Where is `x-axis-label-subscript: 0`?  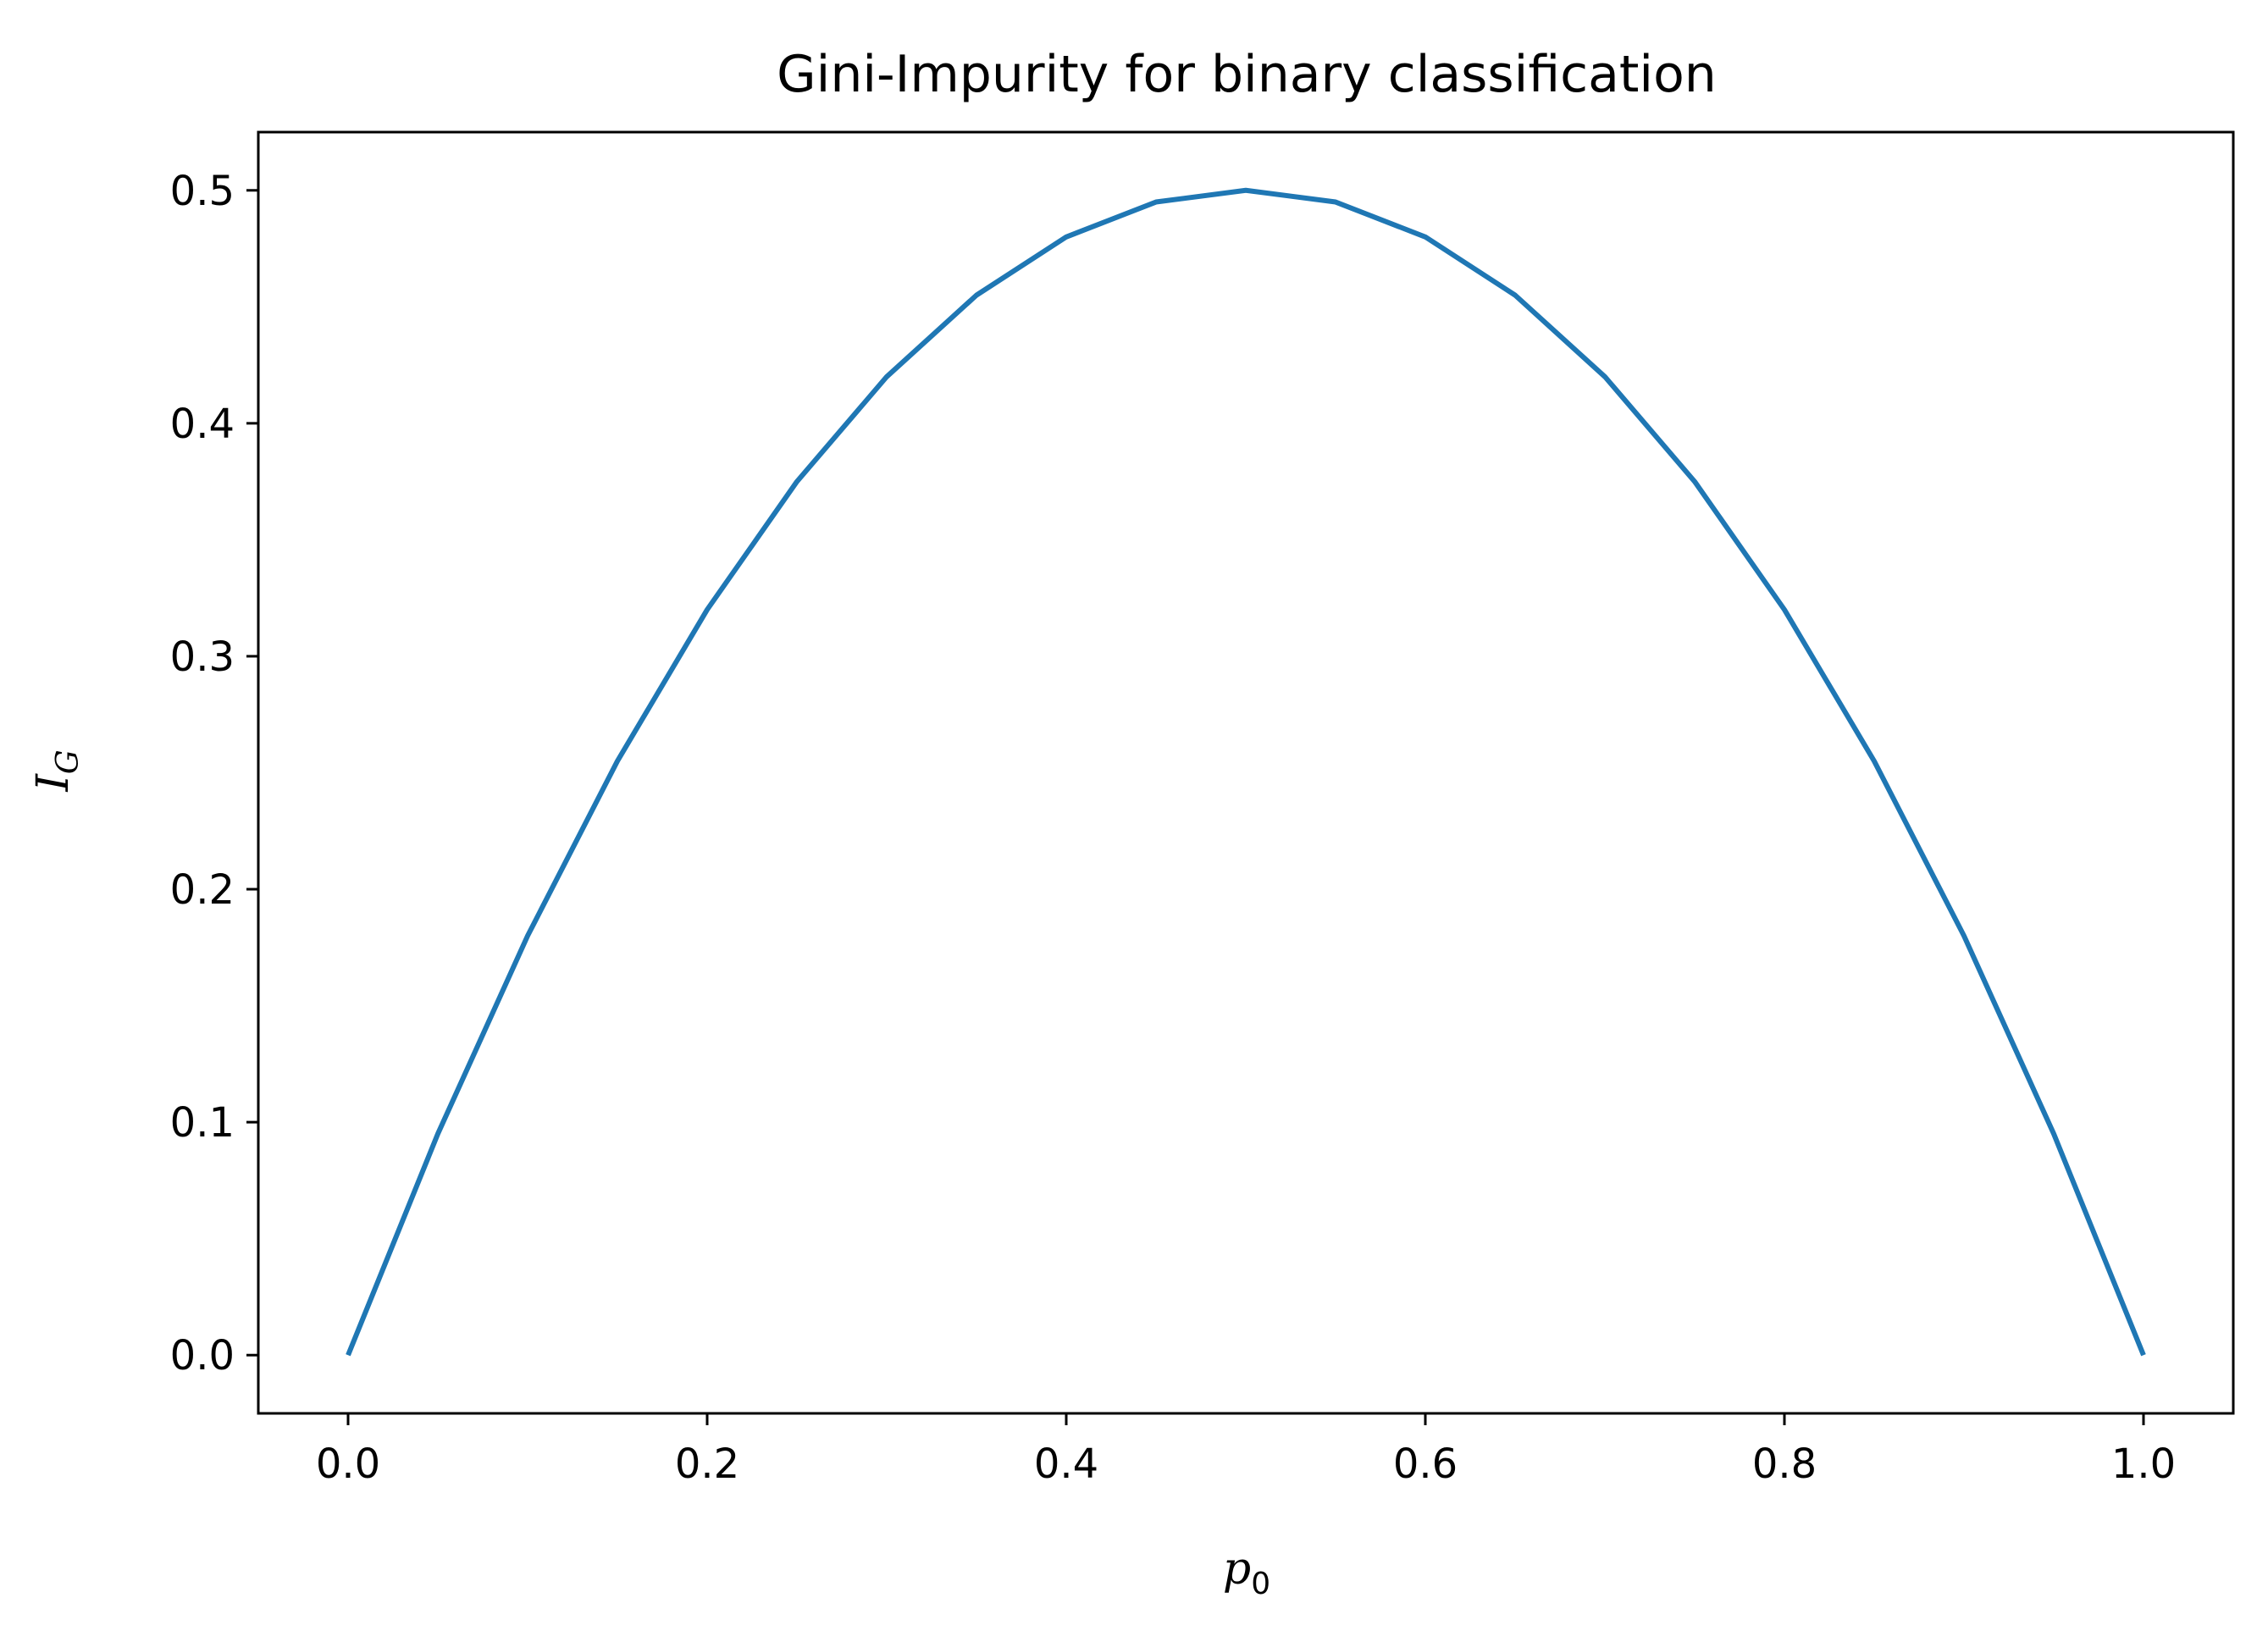
x-axis-label-subscript: 0 is located at coordinates (1261, 1584).